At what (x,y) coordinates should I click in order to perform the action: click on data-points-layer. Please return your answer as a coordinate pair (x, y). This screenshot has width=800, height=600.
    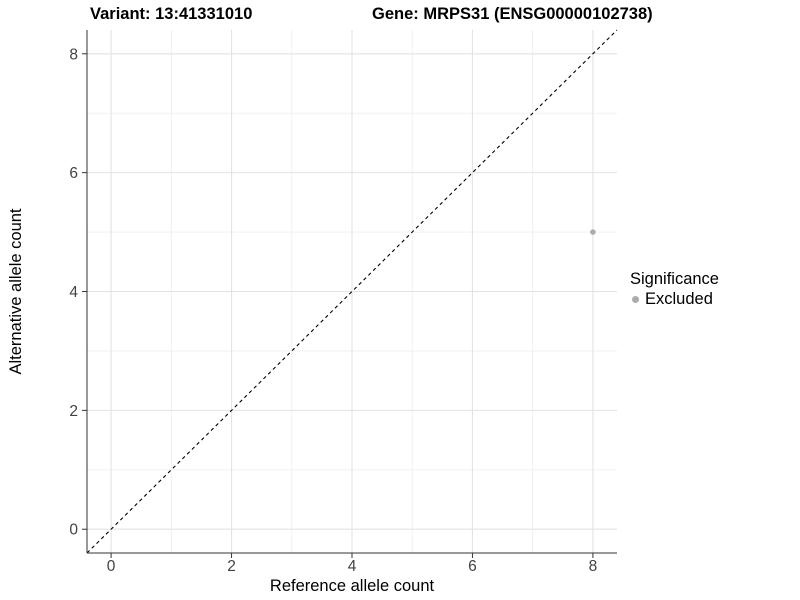
    Looking at the image, I should click on (593, 232).